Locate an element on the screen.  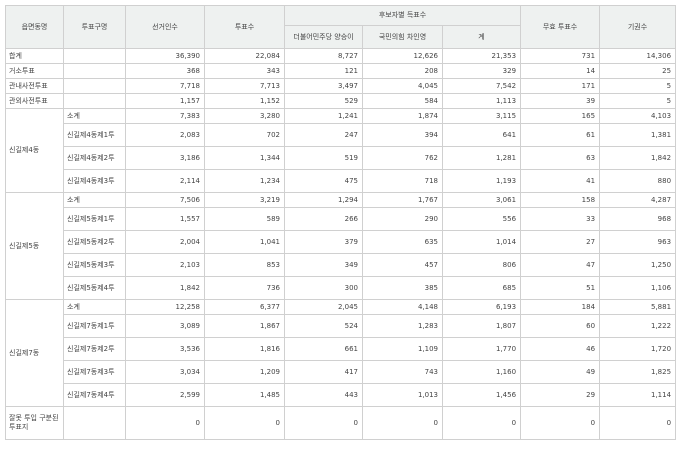
header-district: 읍면동명 is located at coordinates (34, 27).